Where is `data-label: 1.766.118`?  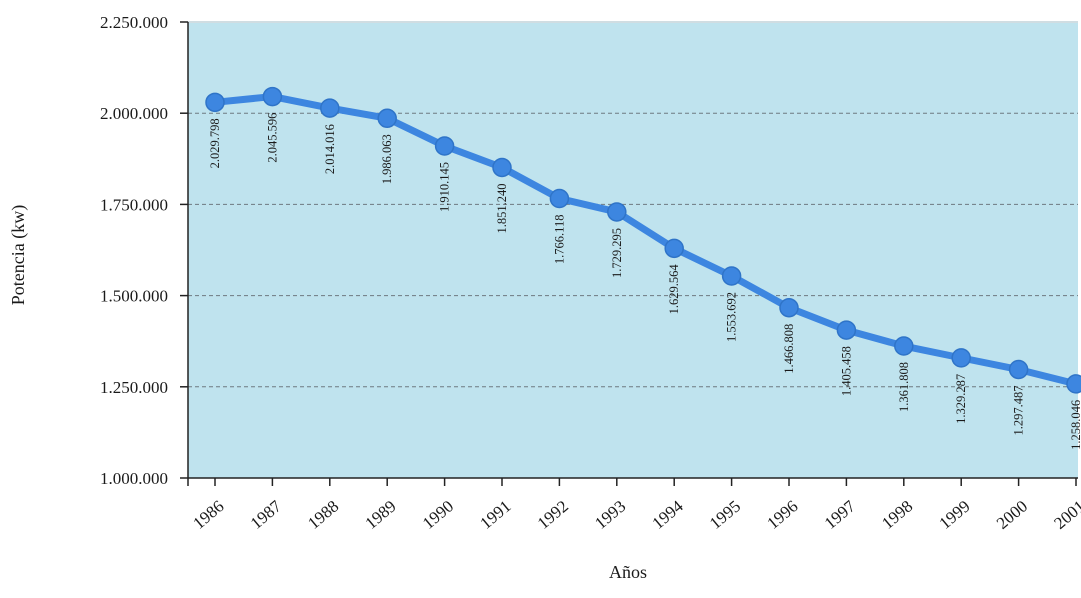
data-label: 1.766.118 is located at coordinates (559, 240).